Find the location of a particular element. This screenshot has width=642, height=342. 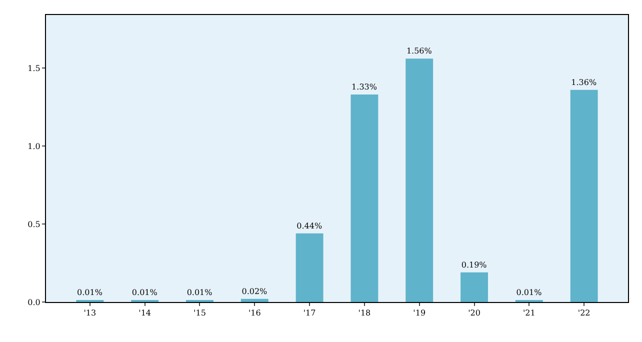

x-tick-label: '20 is located at coordinates (474, 313).